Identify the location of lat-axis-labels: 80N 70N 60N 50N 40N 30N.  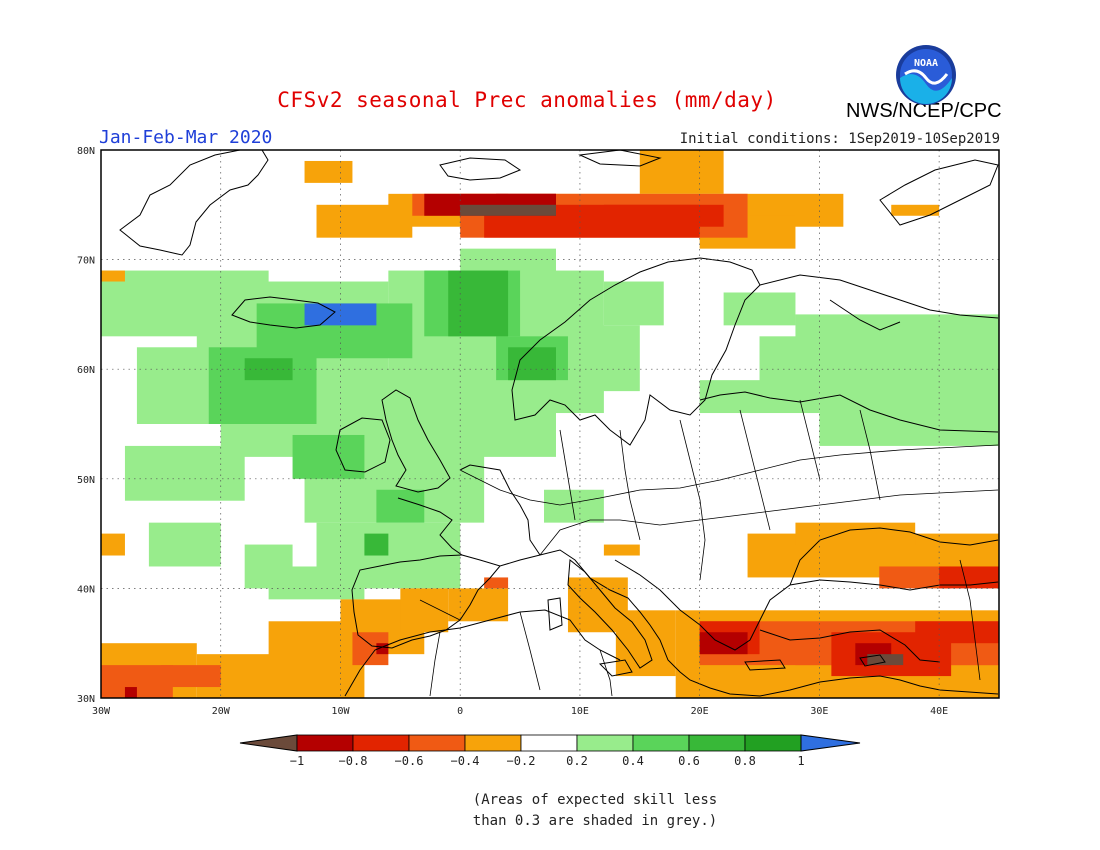
(86, 425).